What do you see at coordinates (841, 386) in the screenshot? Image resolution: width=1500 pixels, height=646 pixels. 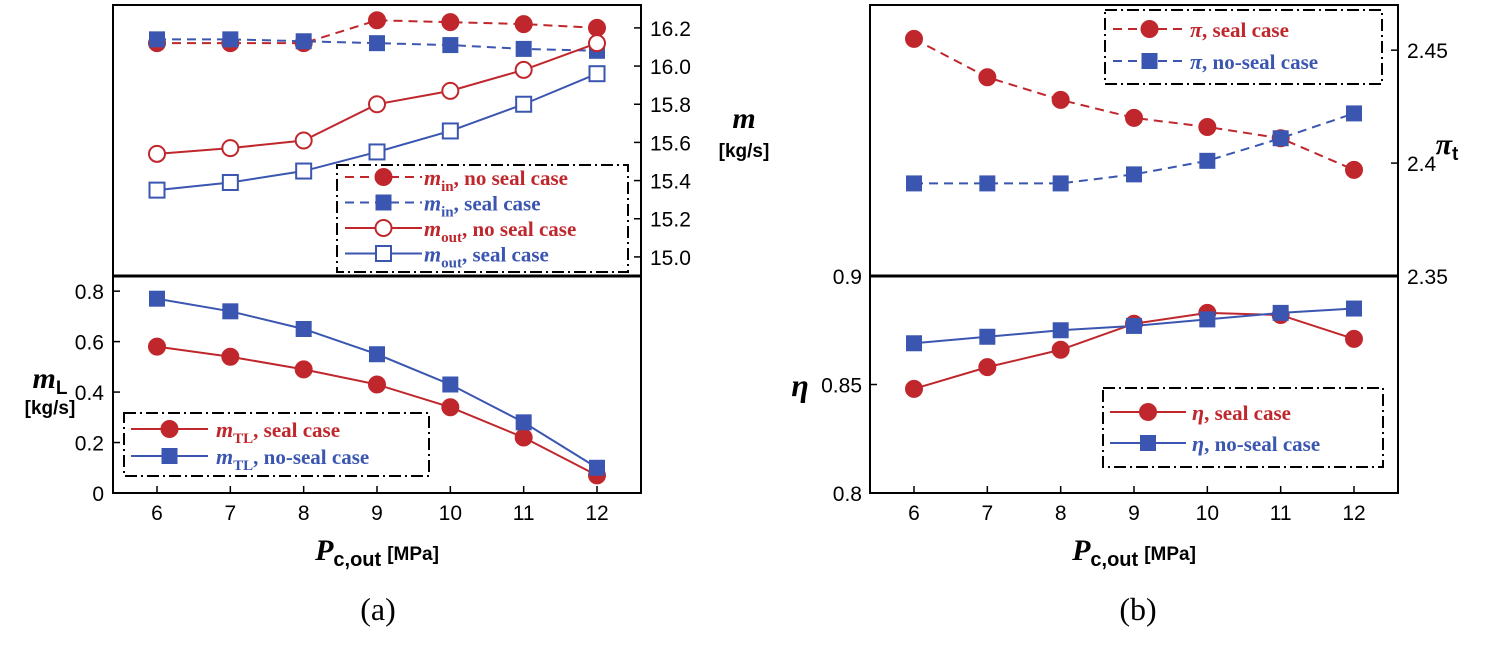 I see `y-tick-label: 0.85` at bounding box center [841, 386].